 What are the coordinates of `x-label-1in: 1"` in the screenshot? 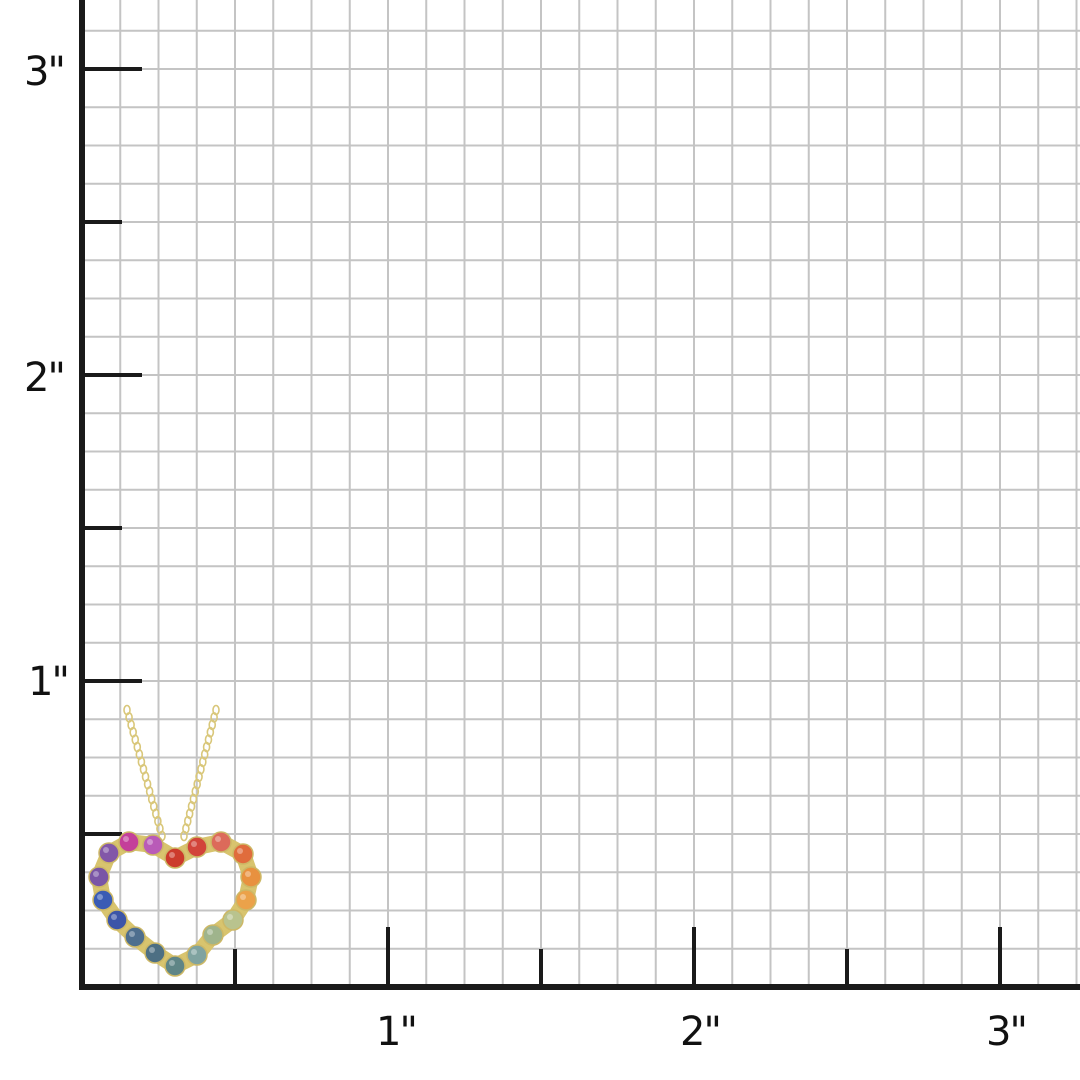 It's located at (397, 1032).